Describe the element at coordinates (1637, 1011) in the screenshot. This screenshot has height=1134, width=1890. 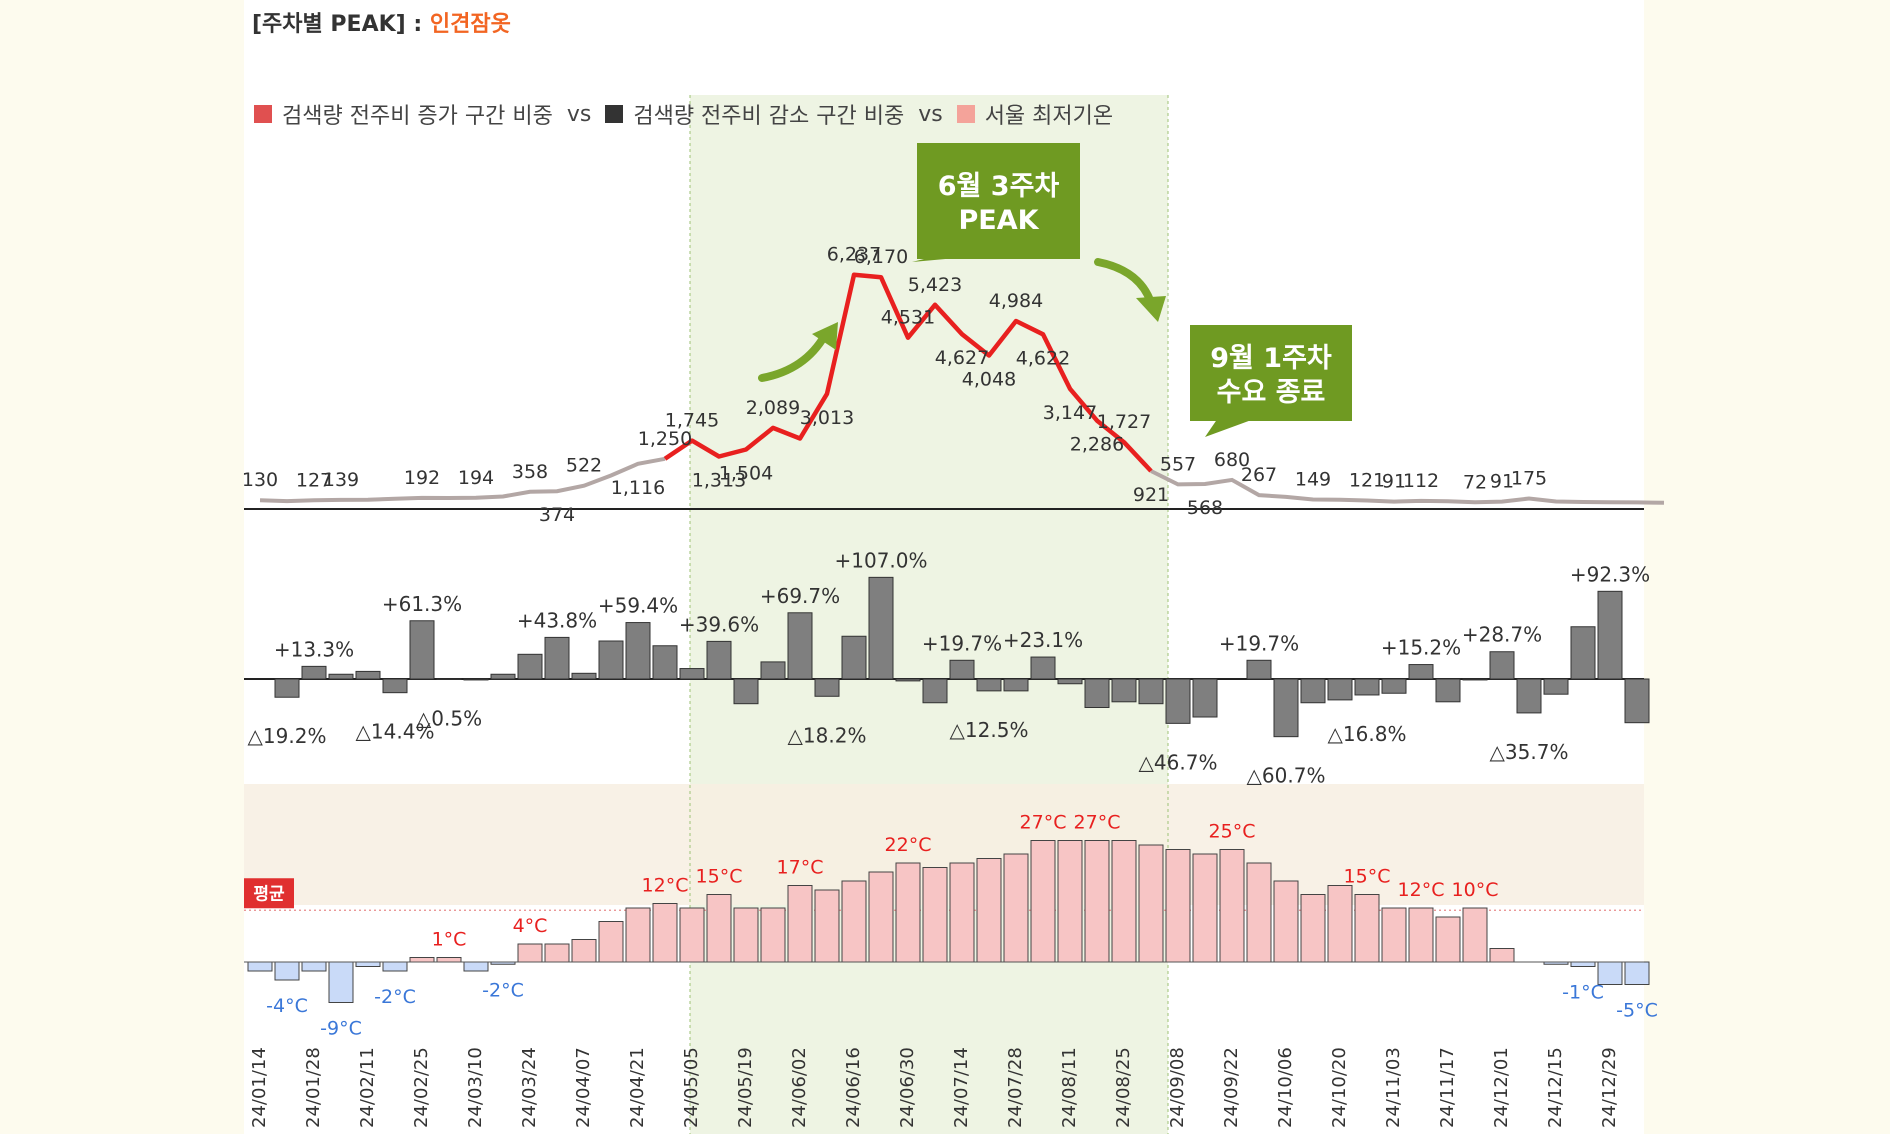
I see `temp-data-label: -5°C` at that location.